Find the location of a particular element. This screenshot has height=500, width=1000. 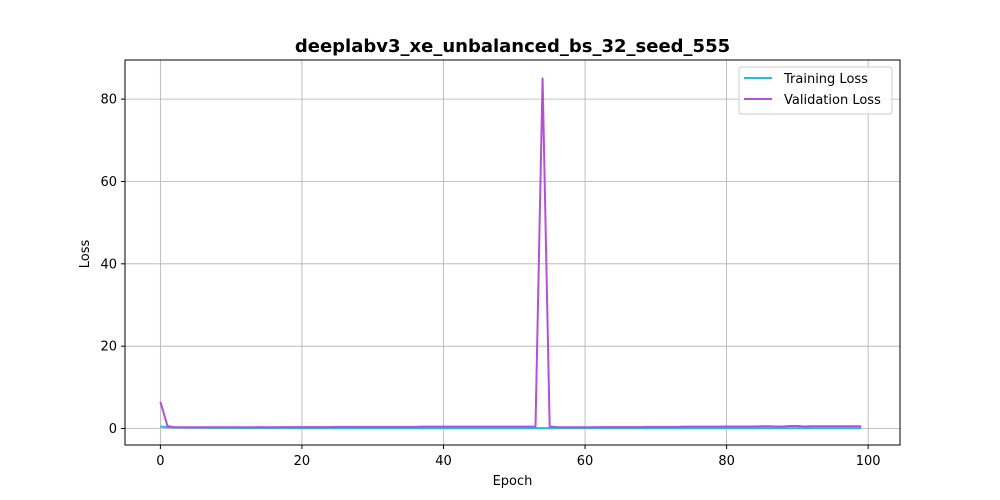

y-tick-label: 0 is located at coordinates (113, 429).